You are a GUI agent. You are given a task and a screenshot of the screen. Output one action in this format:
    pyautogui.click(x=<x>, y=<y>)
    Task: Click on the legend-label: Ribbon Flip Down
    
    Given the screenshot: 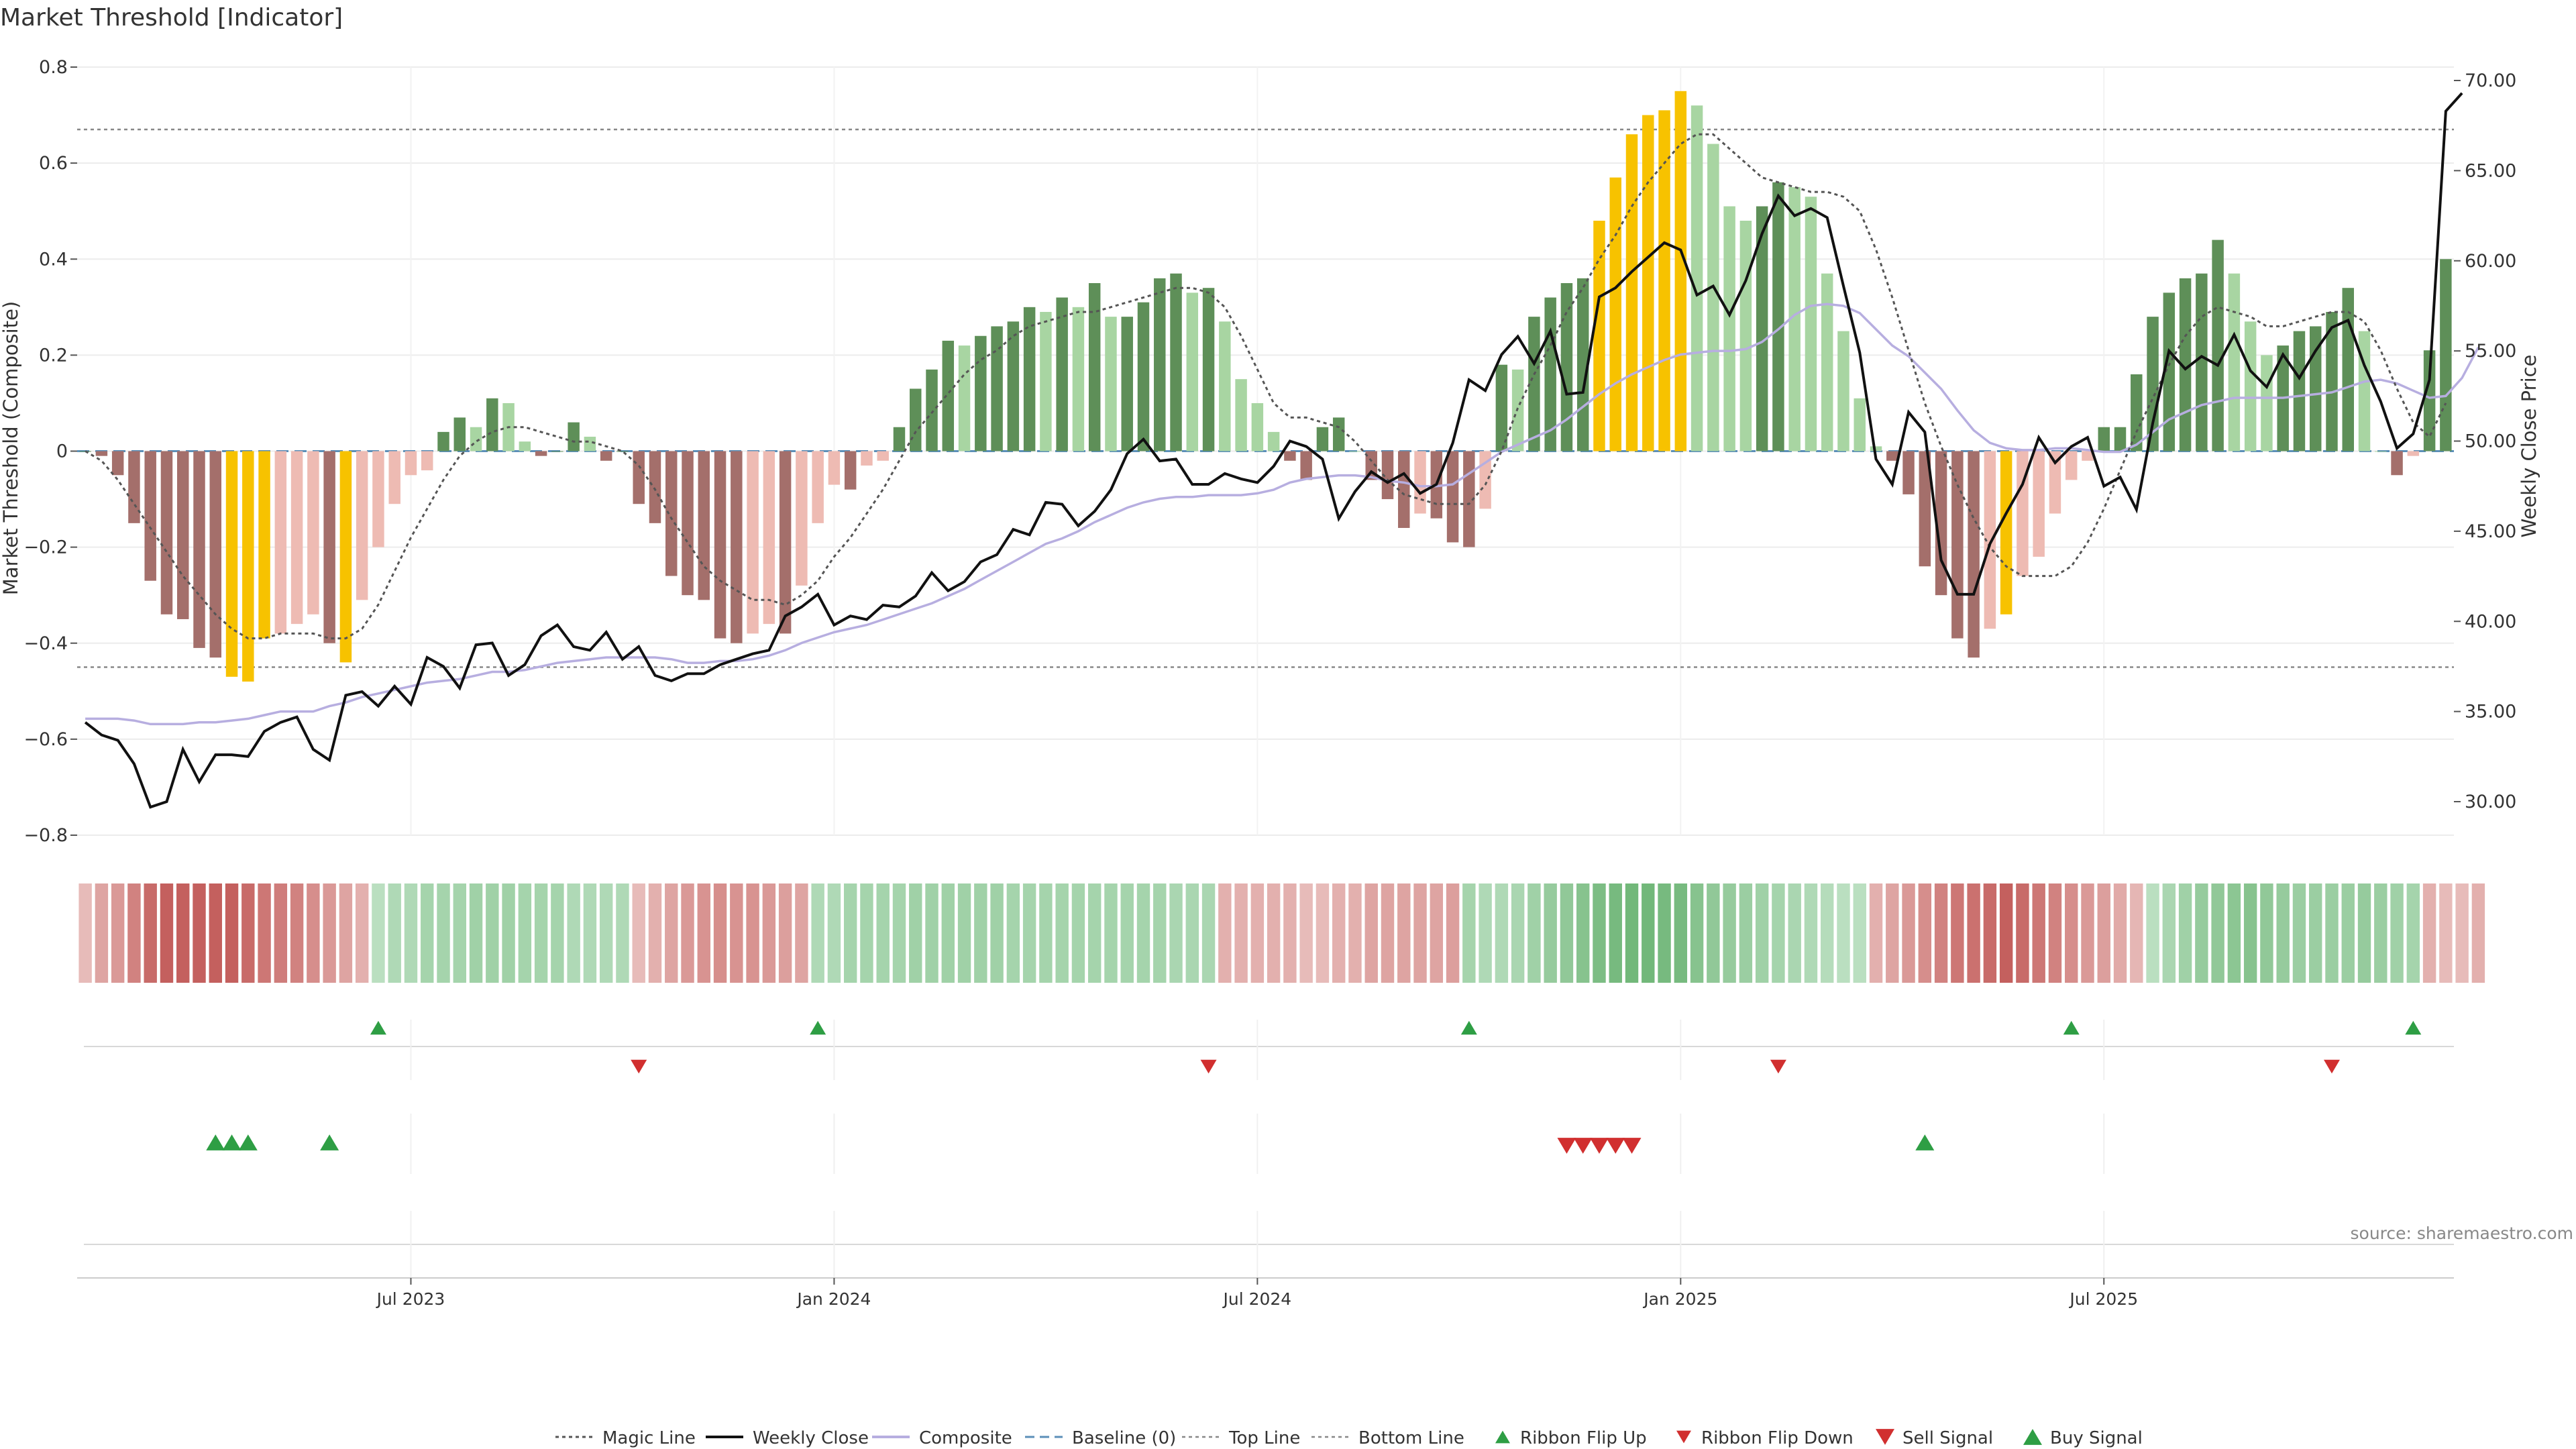 What is the action you would take?
    pyautogui.click(x=1777, y=1438)
    